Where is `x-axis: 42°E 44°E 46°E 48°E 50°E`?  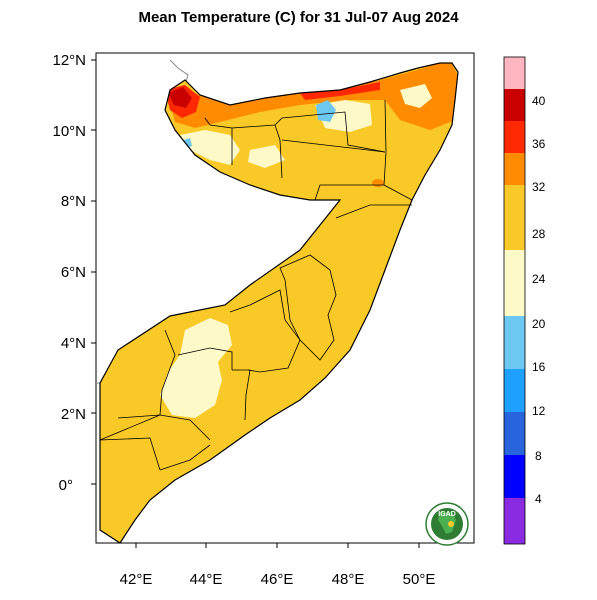 x-axis: 42°E 44°E 46°E 48°E 50°E is located at coordinates (278, 565).